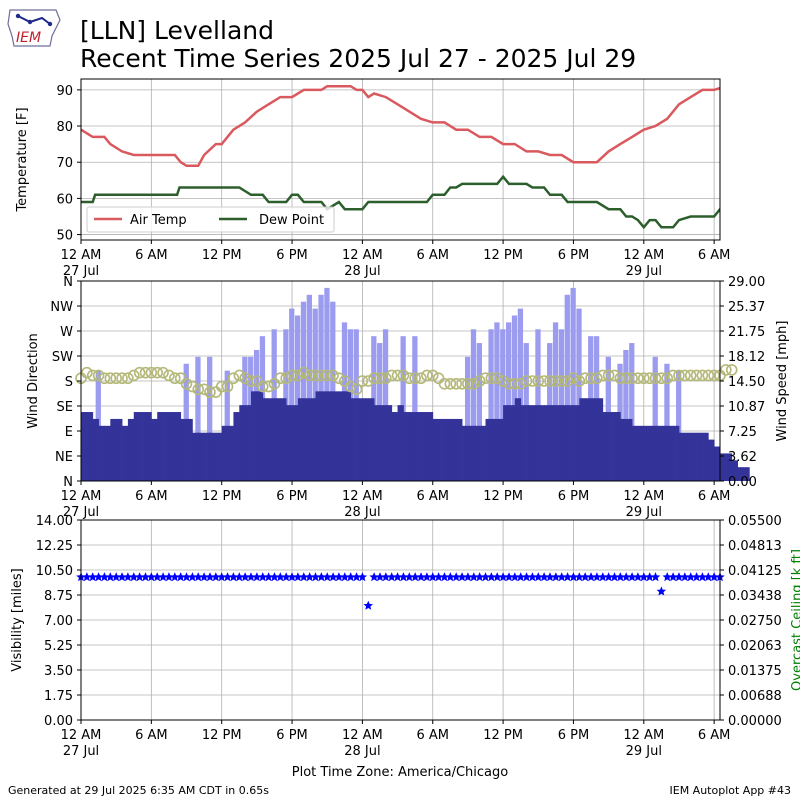  Describe the element at coordinates (58, 721) in the screenshot. I see `visibility-tick-label: 0.00` at that location.